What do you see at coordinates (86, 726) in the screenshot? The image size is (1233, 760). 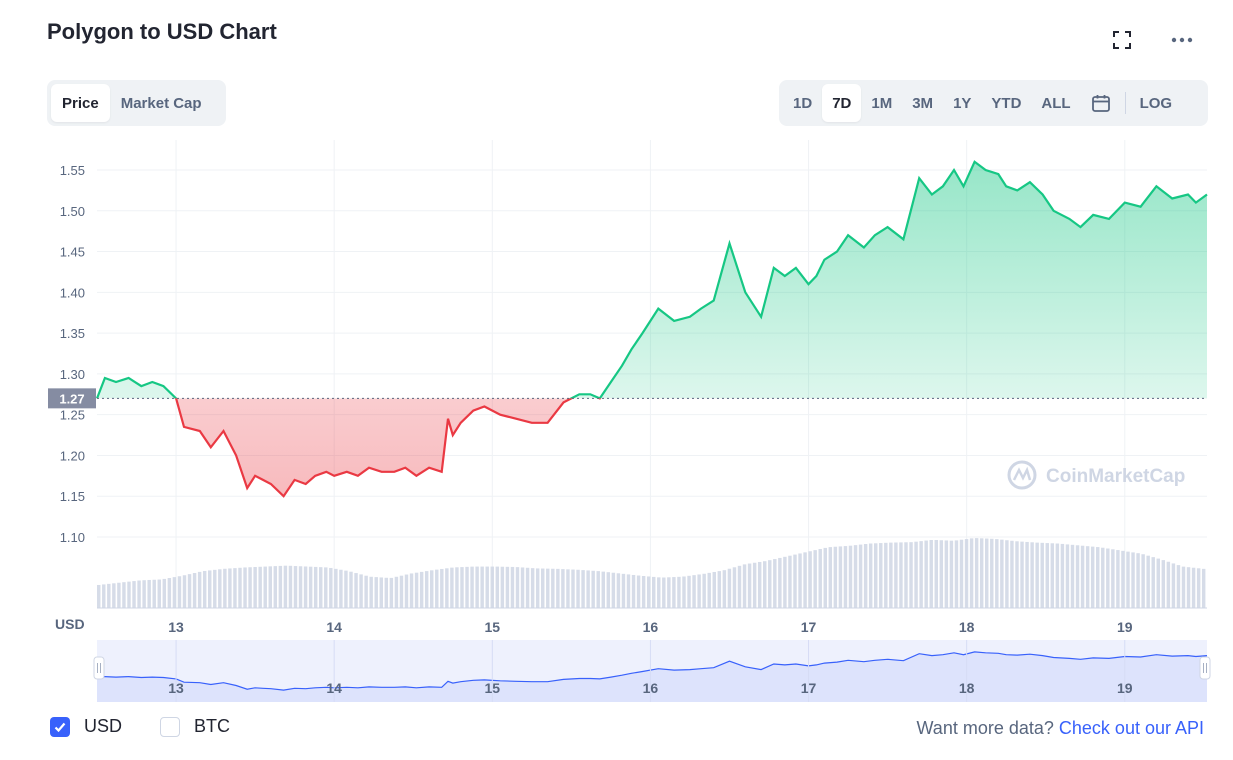 I see `legend-usd: USD` at bounding box center [86, 726].